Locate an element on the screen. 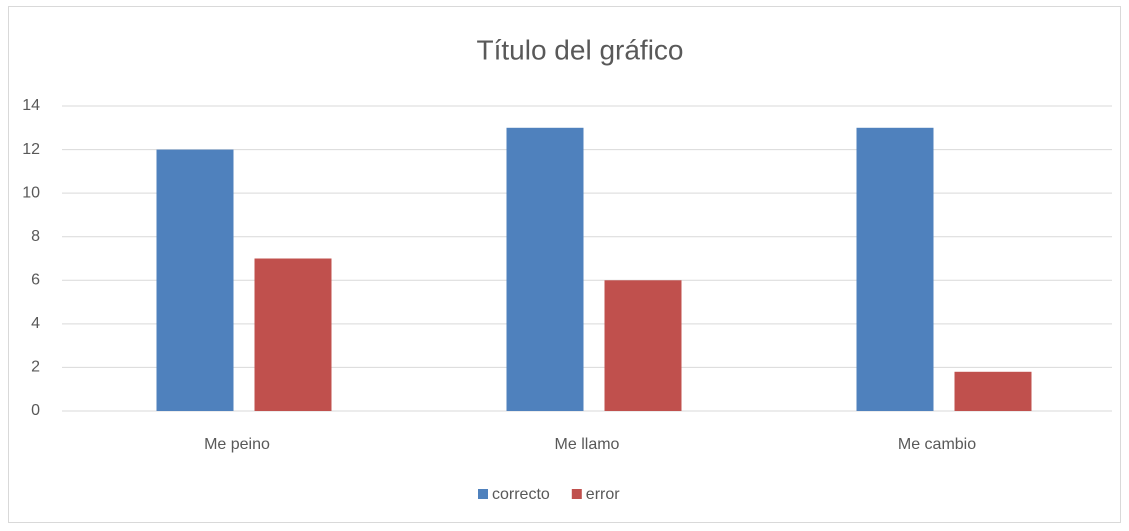 Image resolution: width=1129 pixels, height=531 pixels. y-tick-label: 10 is located at coordinates (31, 192).